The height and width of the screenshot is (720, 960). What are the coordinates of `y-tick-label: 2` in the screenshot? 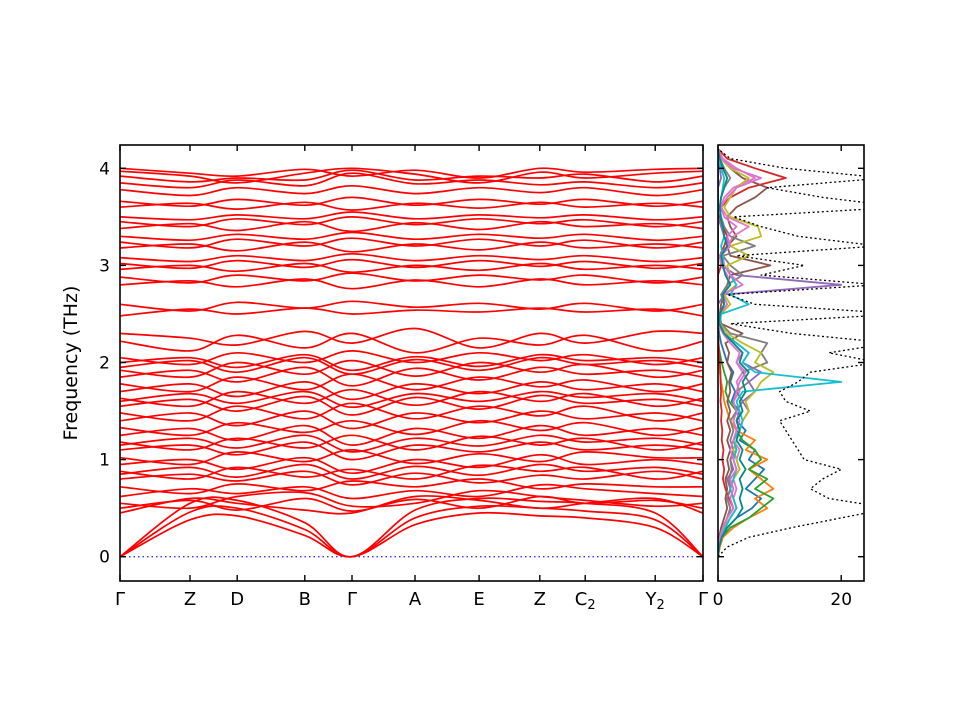 It's located at (104, 364).